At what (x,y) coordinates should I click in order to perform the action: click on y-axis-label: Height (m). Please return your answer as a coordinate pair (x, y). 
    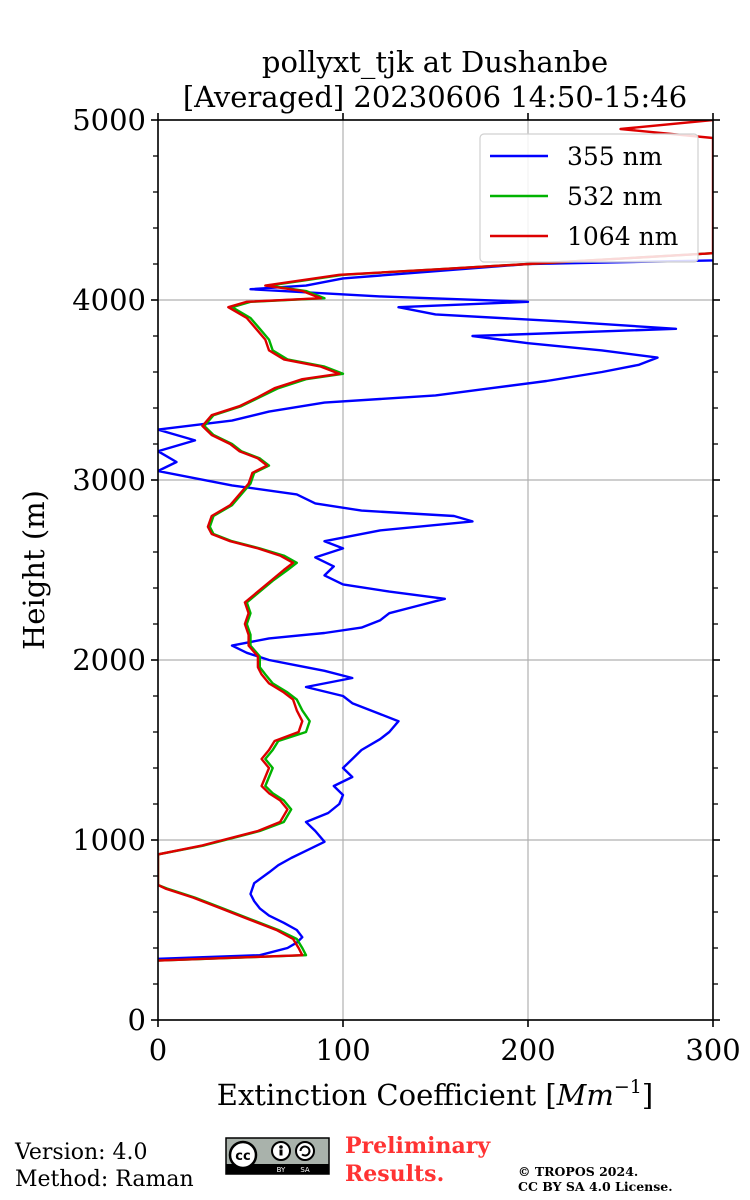
    Looking at the image, I should click on (34, 570).